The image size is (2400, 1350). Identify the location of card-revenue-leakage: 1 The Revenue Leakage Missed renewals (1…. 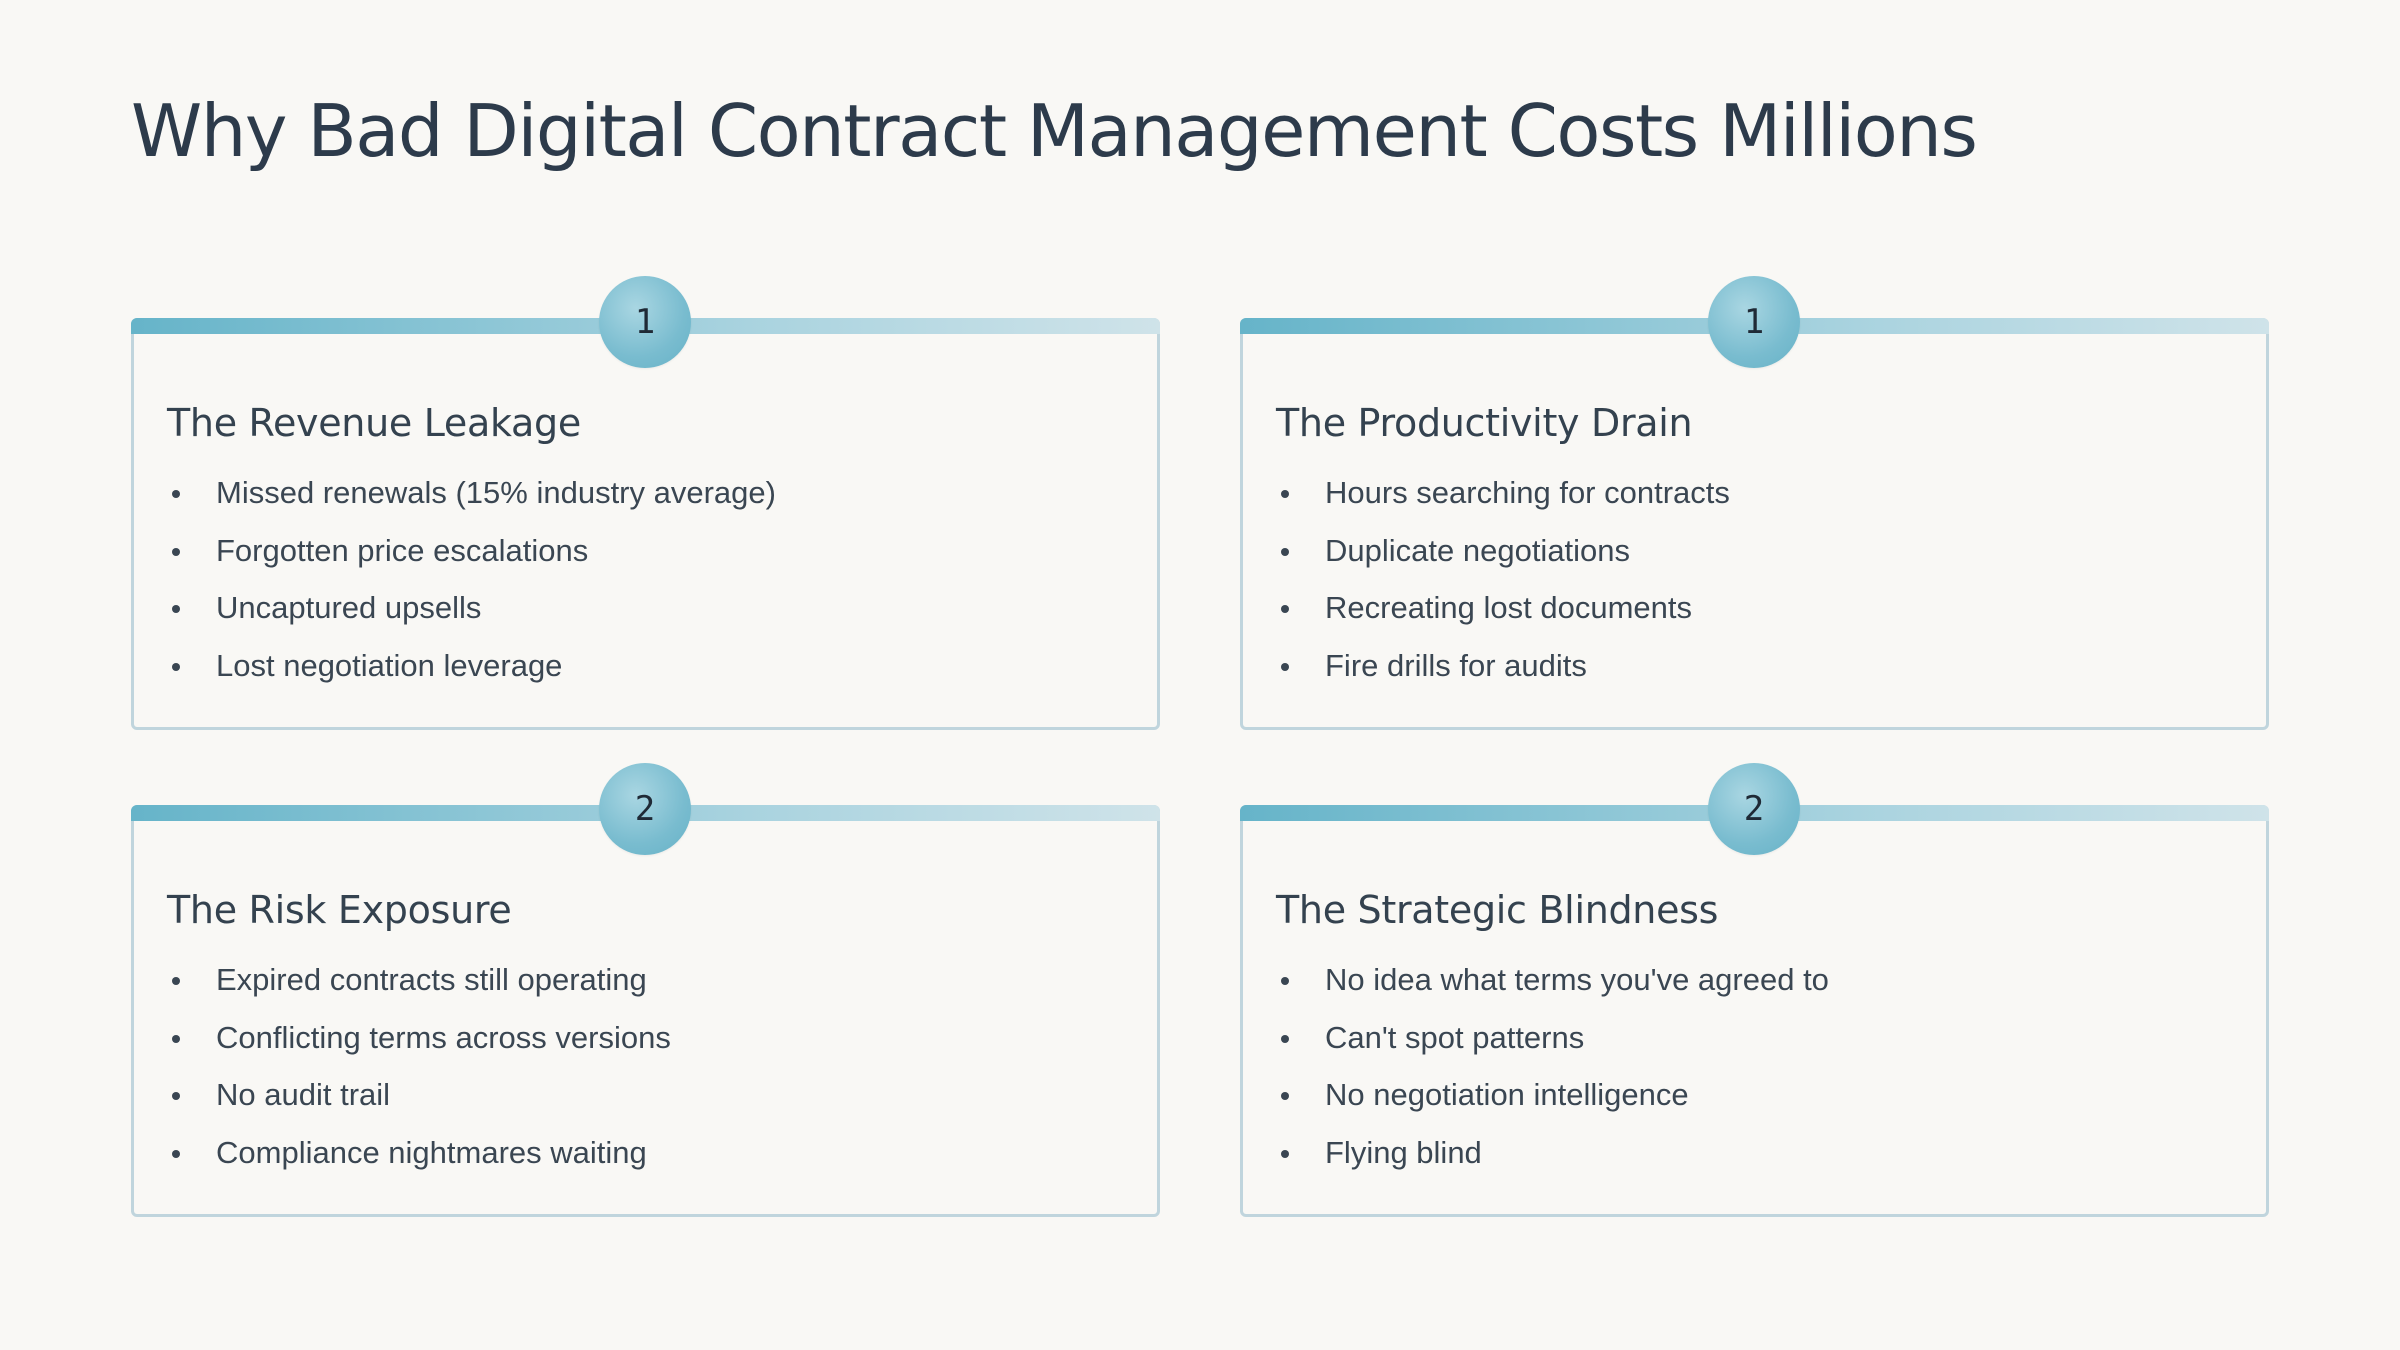
(645, 503).